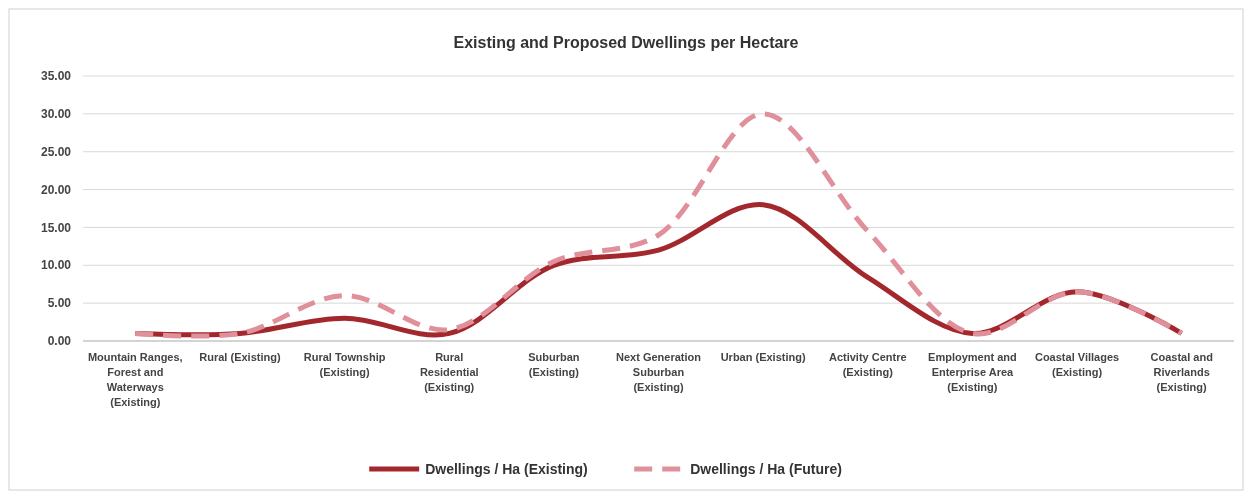  I want to click on x-tick-label: Rural (Existing), so click(240, 357).